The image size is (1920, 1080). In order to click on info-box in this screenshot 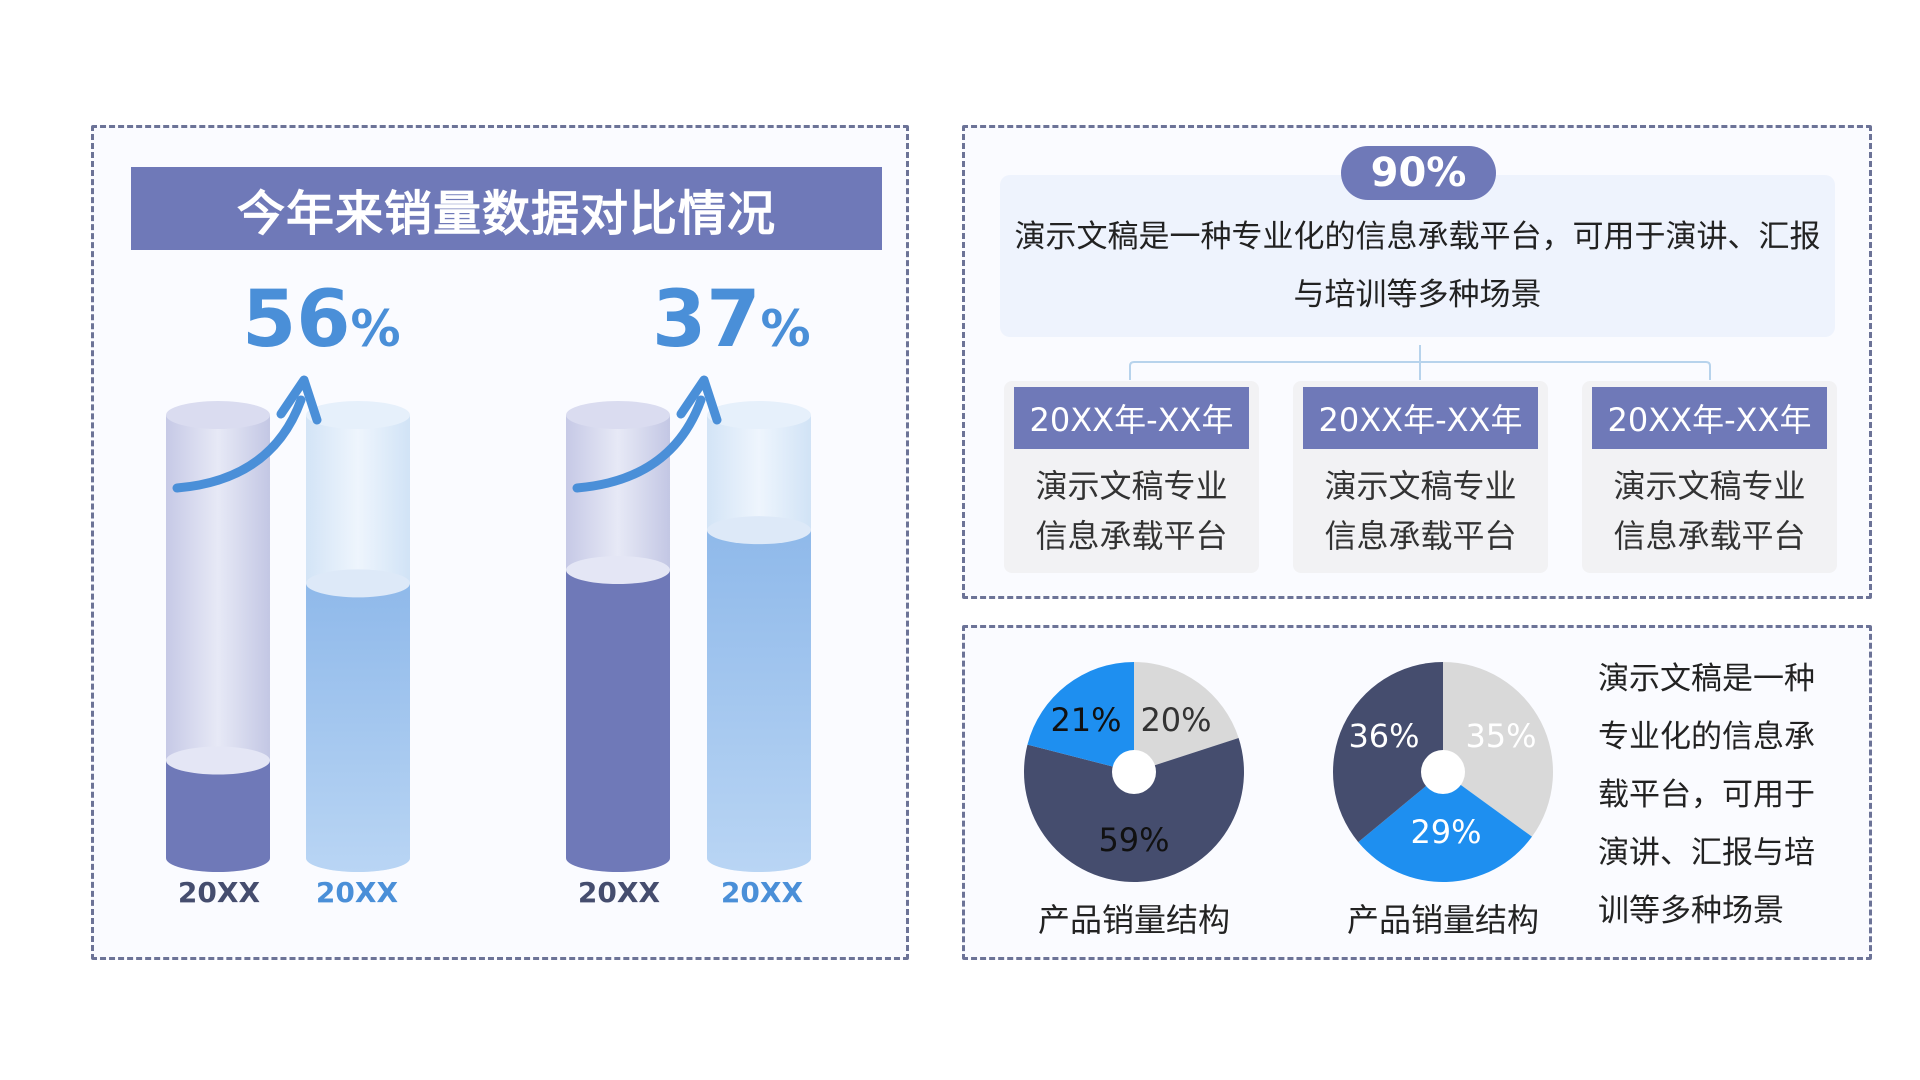, I will do `click(1417, 256)`.